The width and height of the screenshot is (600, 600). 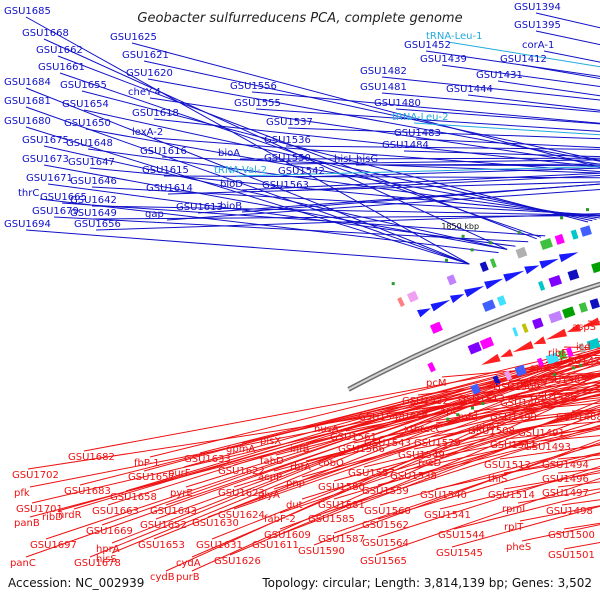 I want to click on reverse-gene-label: mfd, so click(x=468, y=417).